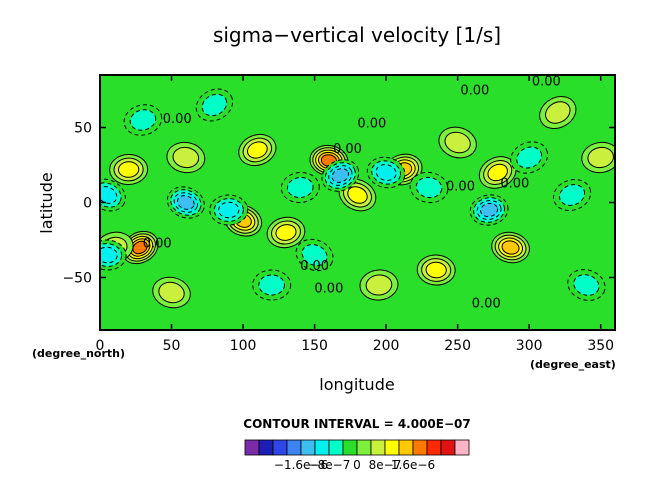  I want to click on y-tick-label: 0, so click(87, 204).